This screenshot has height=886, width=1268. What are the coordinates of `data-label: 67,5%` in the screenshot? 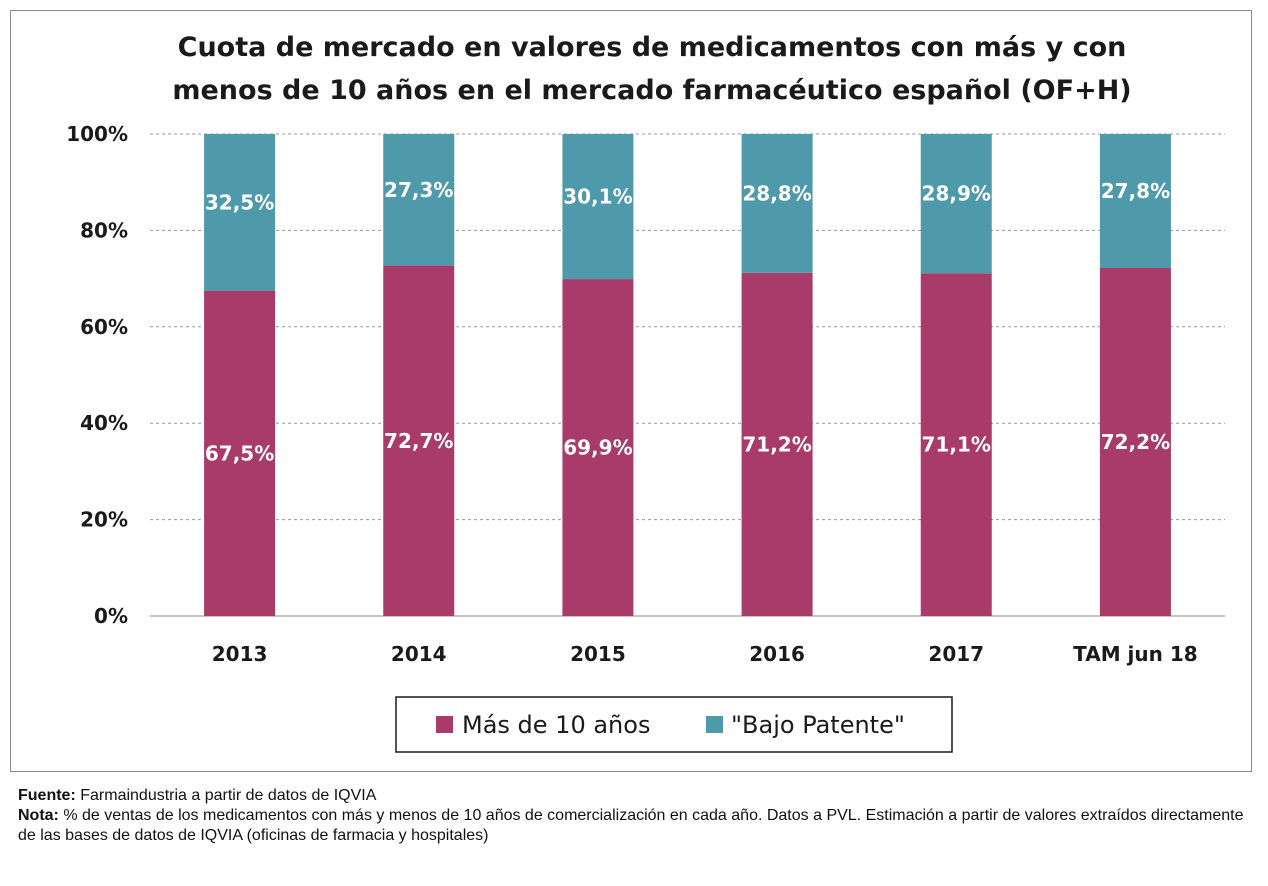 It's located at (239, 453).